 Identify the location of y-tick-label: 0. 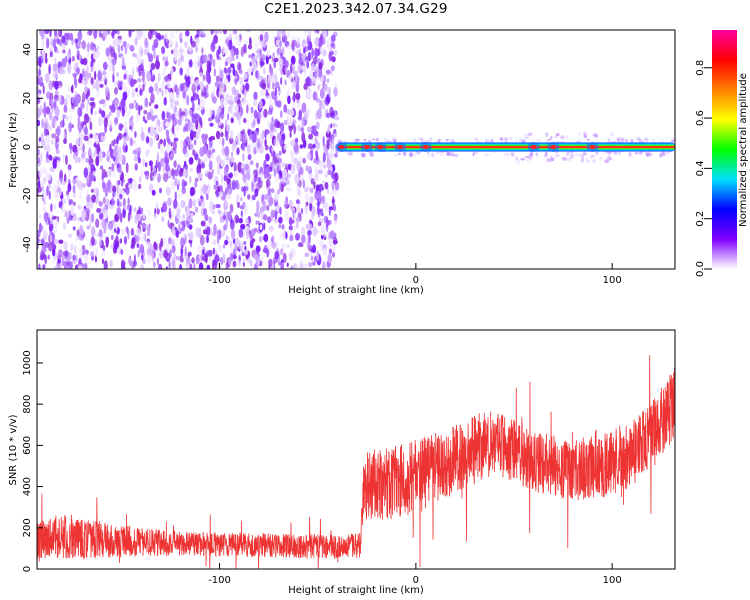
(27, 147).